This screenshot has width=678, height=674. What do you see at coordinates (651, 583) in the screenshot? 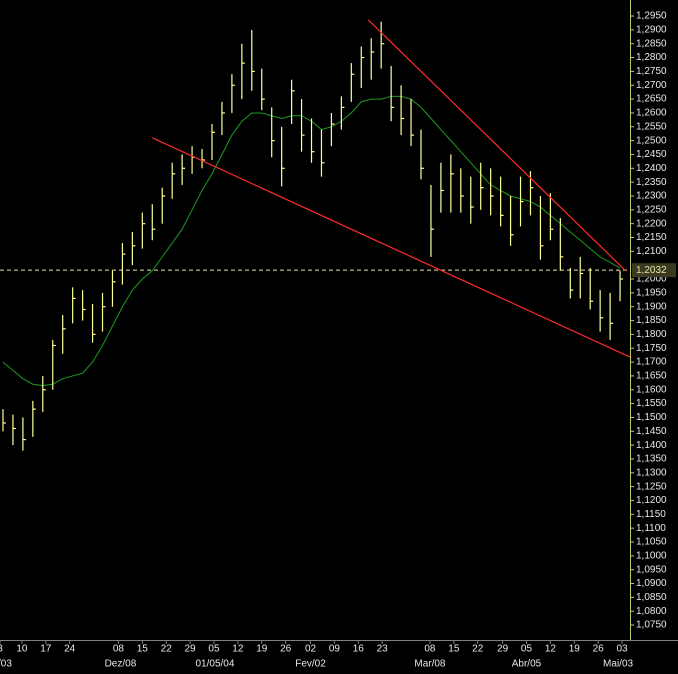
I see `y-tick-label: 1,0900` at bounding box center [651, 583].